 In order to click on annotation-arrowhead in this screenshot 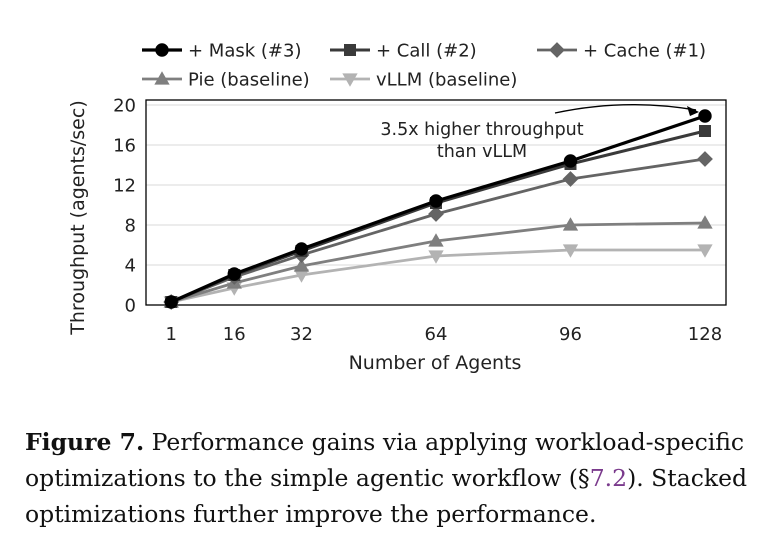, I will do `click(692, 111)`.